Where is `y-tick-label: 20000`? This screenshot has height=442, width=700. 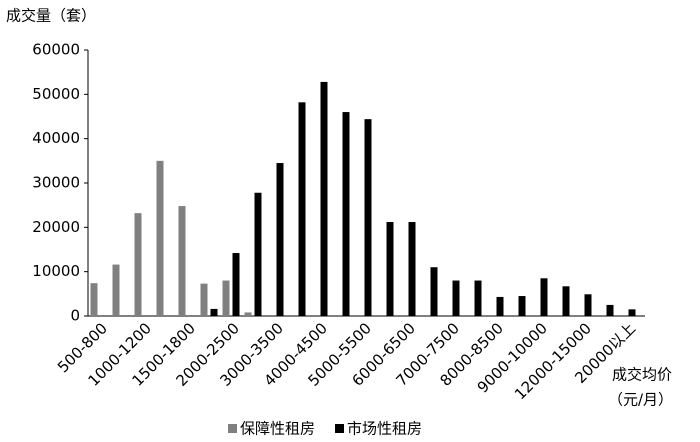 y-tick-label: 20000 is located at coordinates (56, 227).